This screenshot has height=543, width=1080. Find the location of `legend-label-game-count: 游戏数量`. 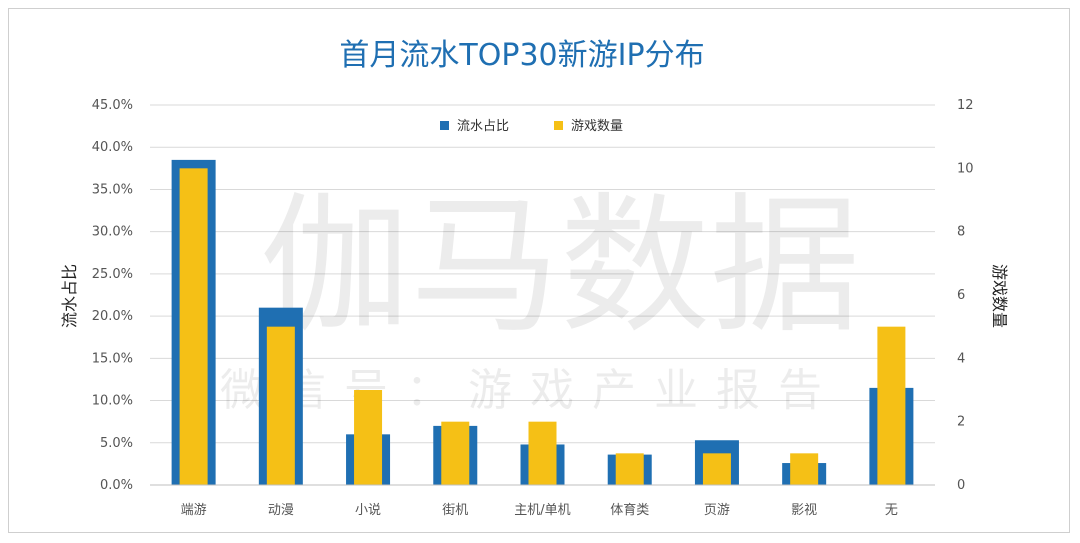

legend-label-game-count: 游戏数量 is located at coordinates (597, 126).